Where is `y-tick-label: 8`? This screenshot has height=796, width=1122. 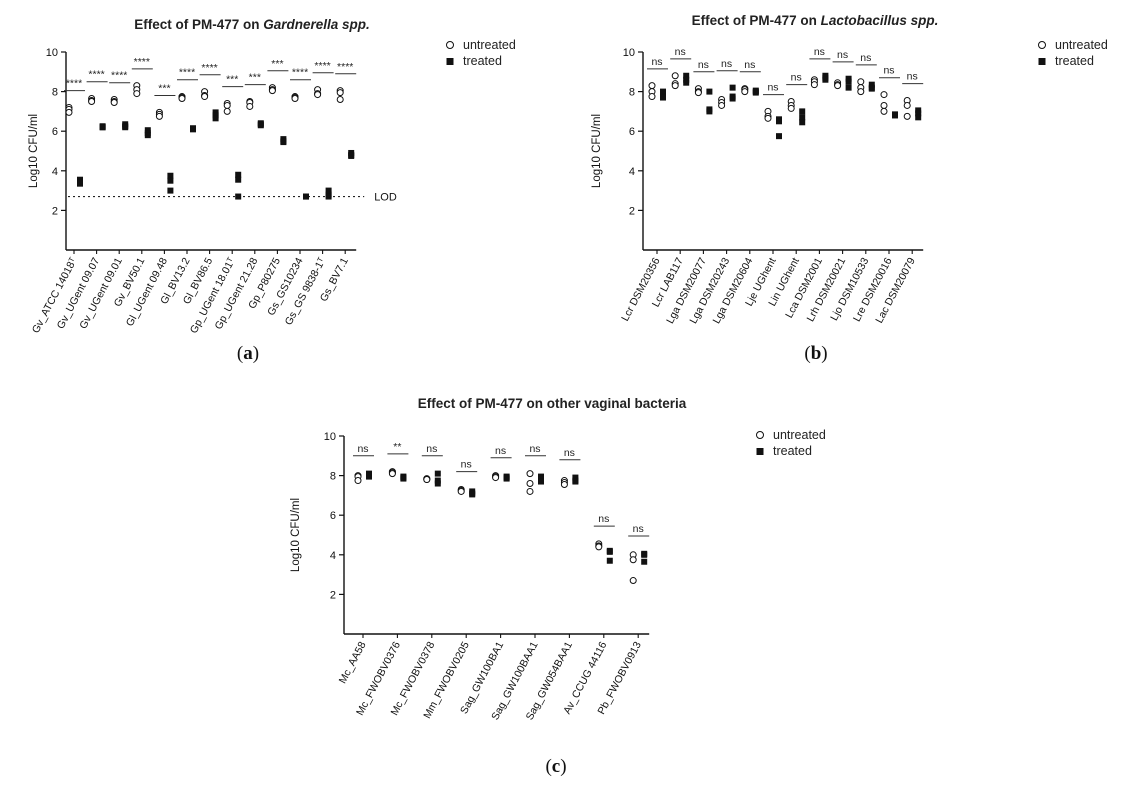
y-tick-label: 8 is located at coordinates (55, 93).